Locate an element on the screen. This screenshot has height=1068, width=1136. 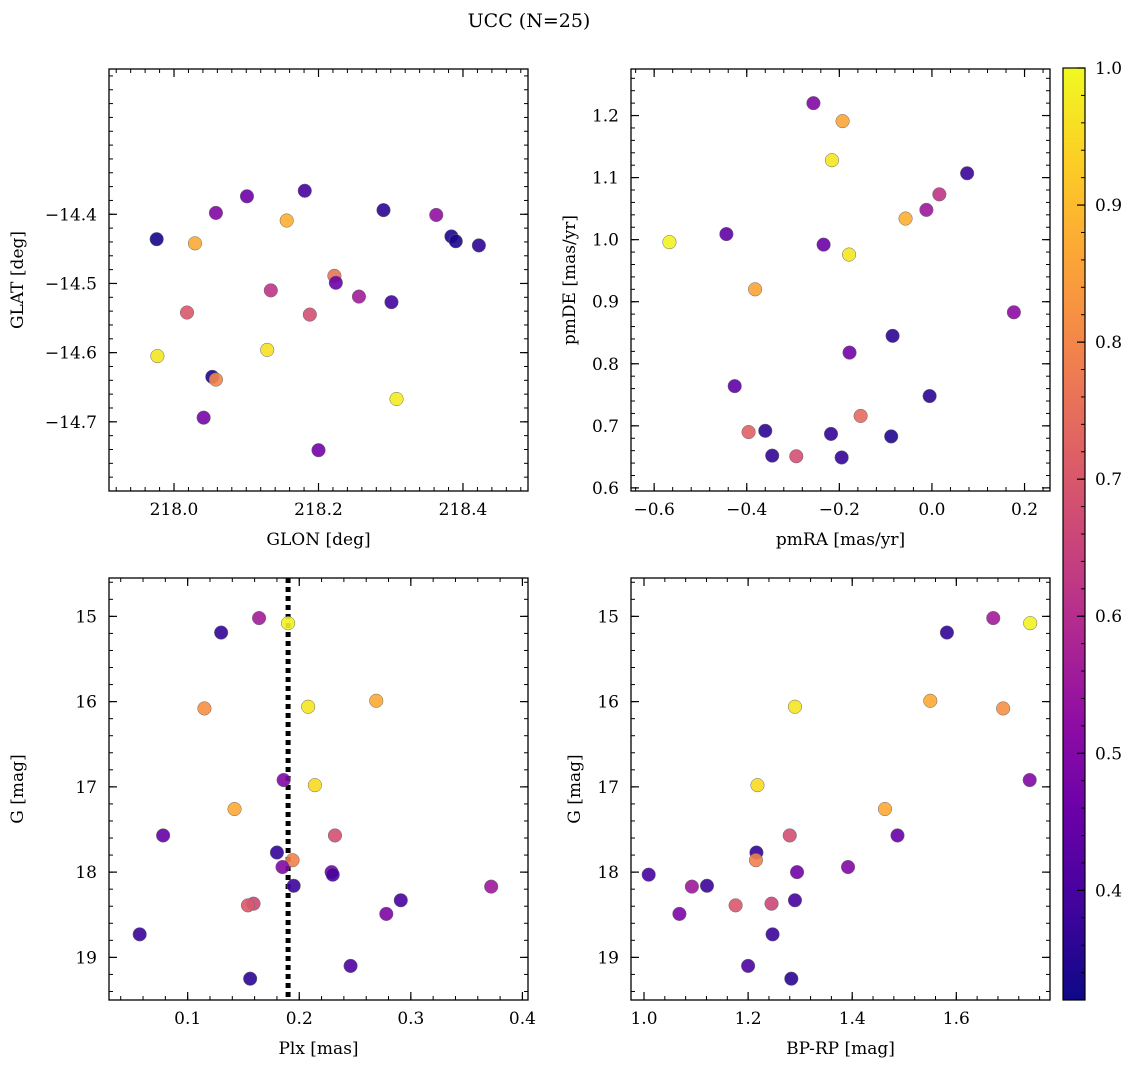
y-tick-label: −14.4 is located at coordinates (71, 215).